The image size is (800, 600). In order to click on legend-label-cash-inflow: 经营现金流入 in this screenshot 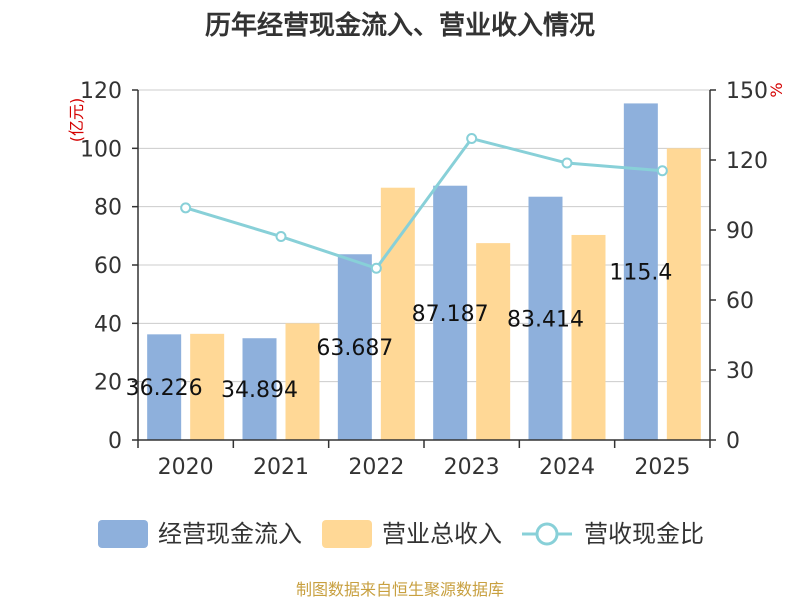, I will do `click(230, 534)`.